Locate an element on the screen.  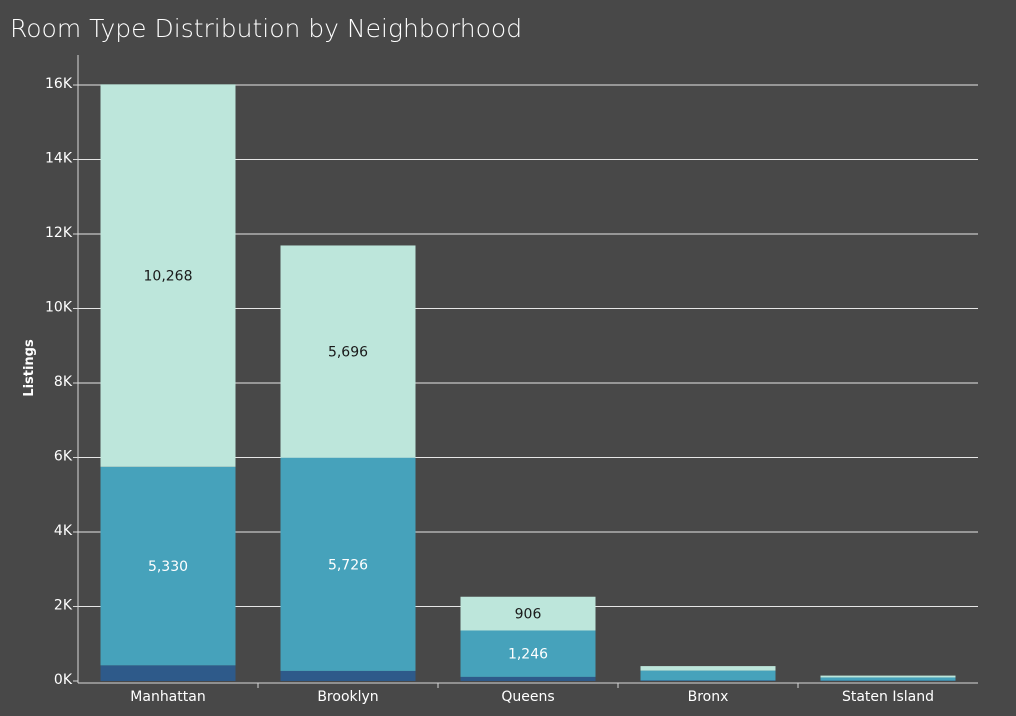
data-label: 5,330 is located at coordinates (168, 567).